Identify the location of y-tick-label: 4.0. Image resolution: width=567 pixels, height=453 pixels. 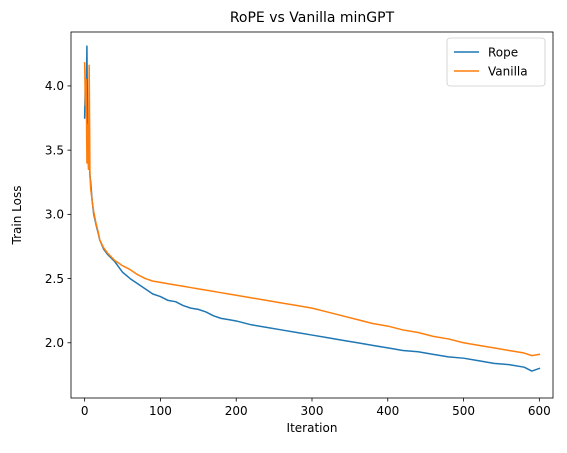
(54, 86).